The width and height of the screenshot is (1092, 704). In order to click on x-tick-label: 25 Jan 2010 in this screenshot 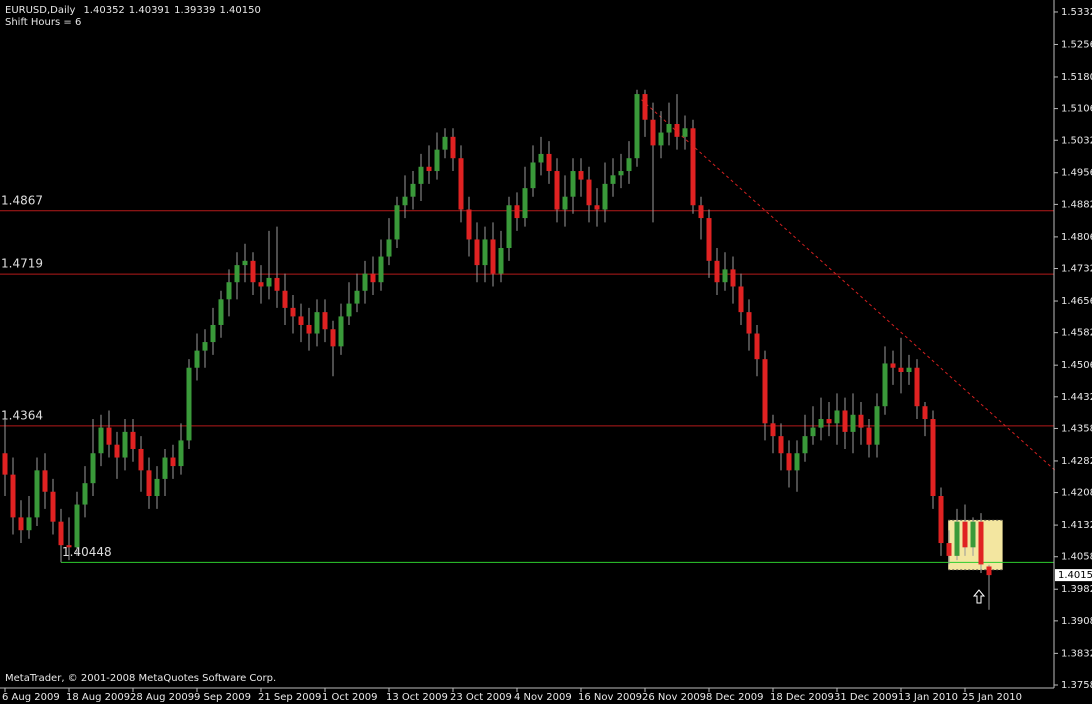, I will do `click(992, 697)`.